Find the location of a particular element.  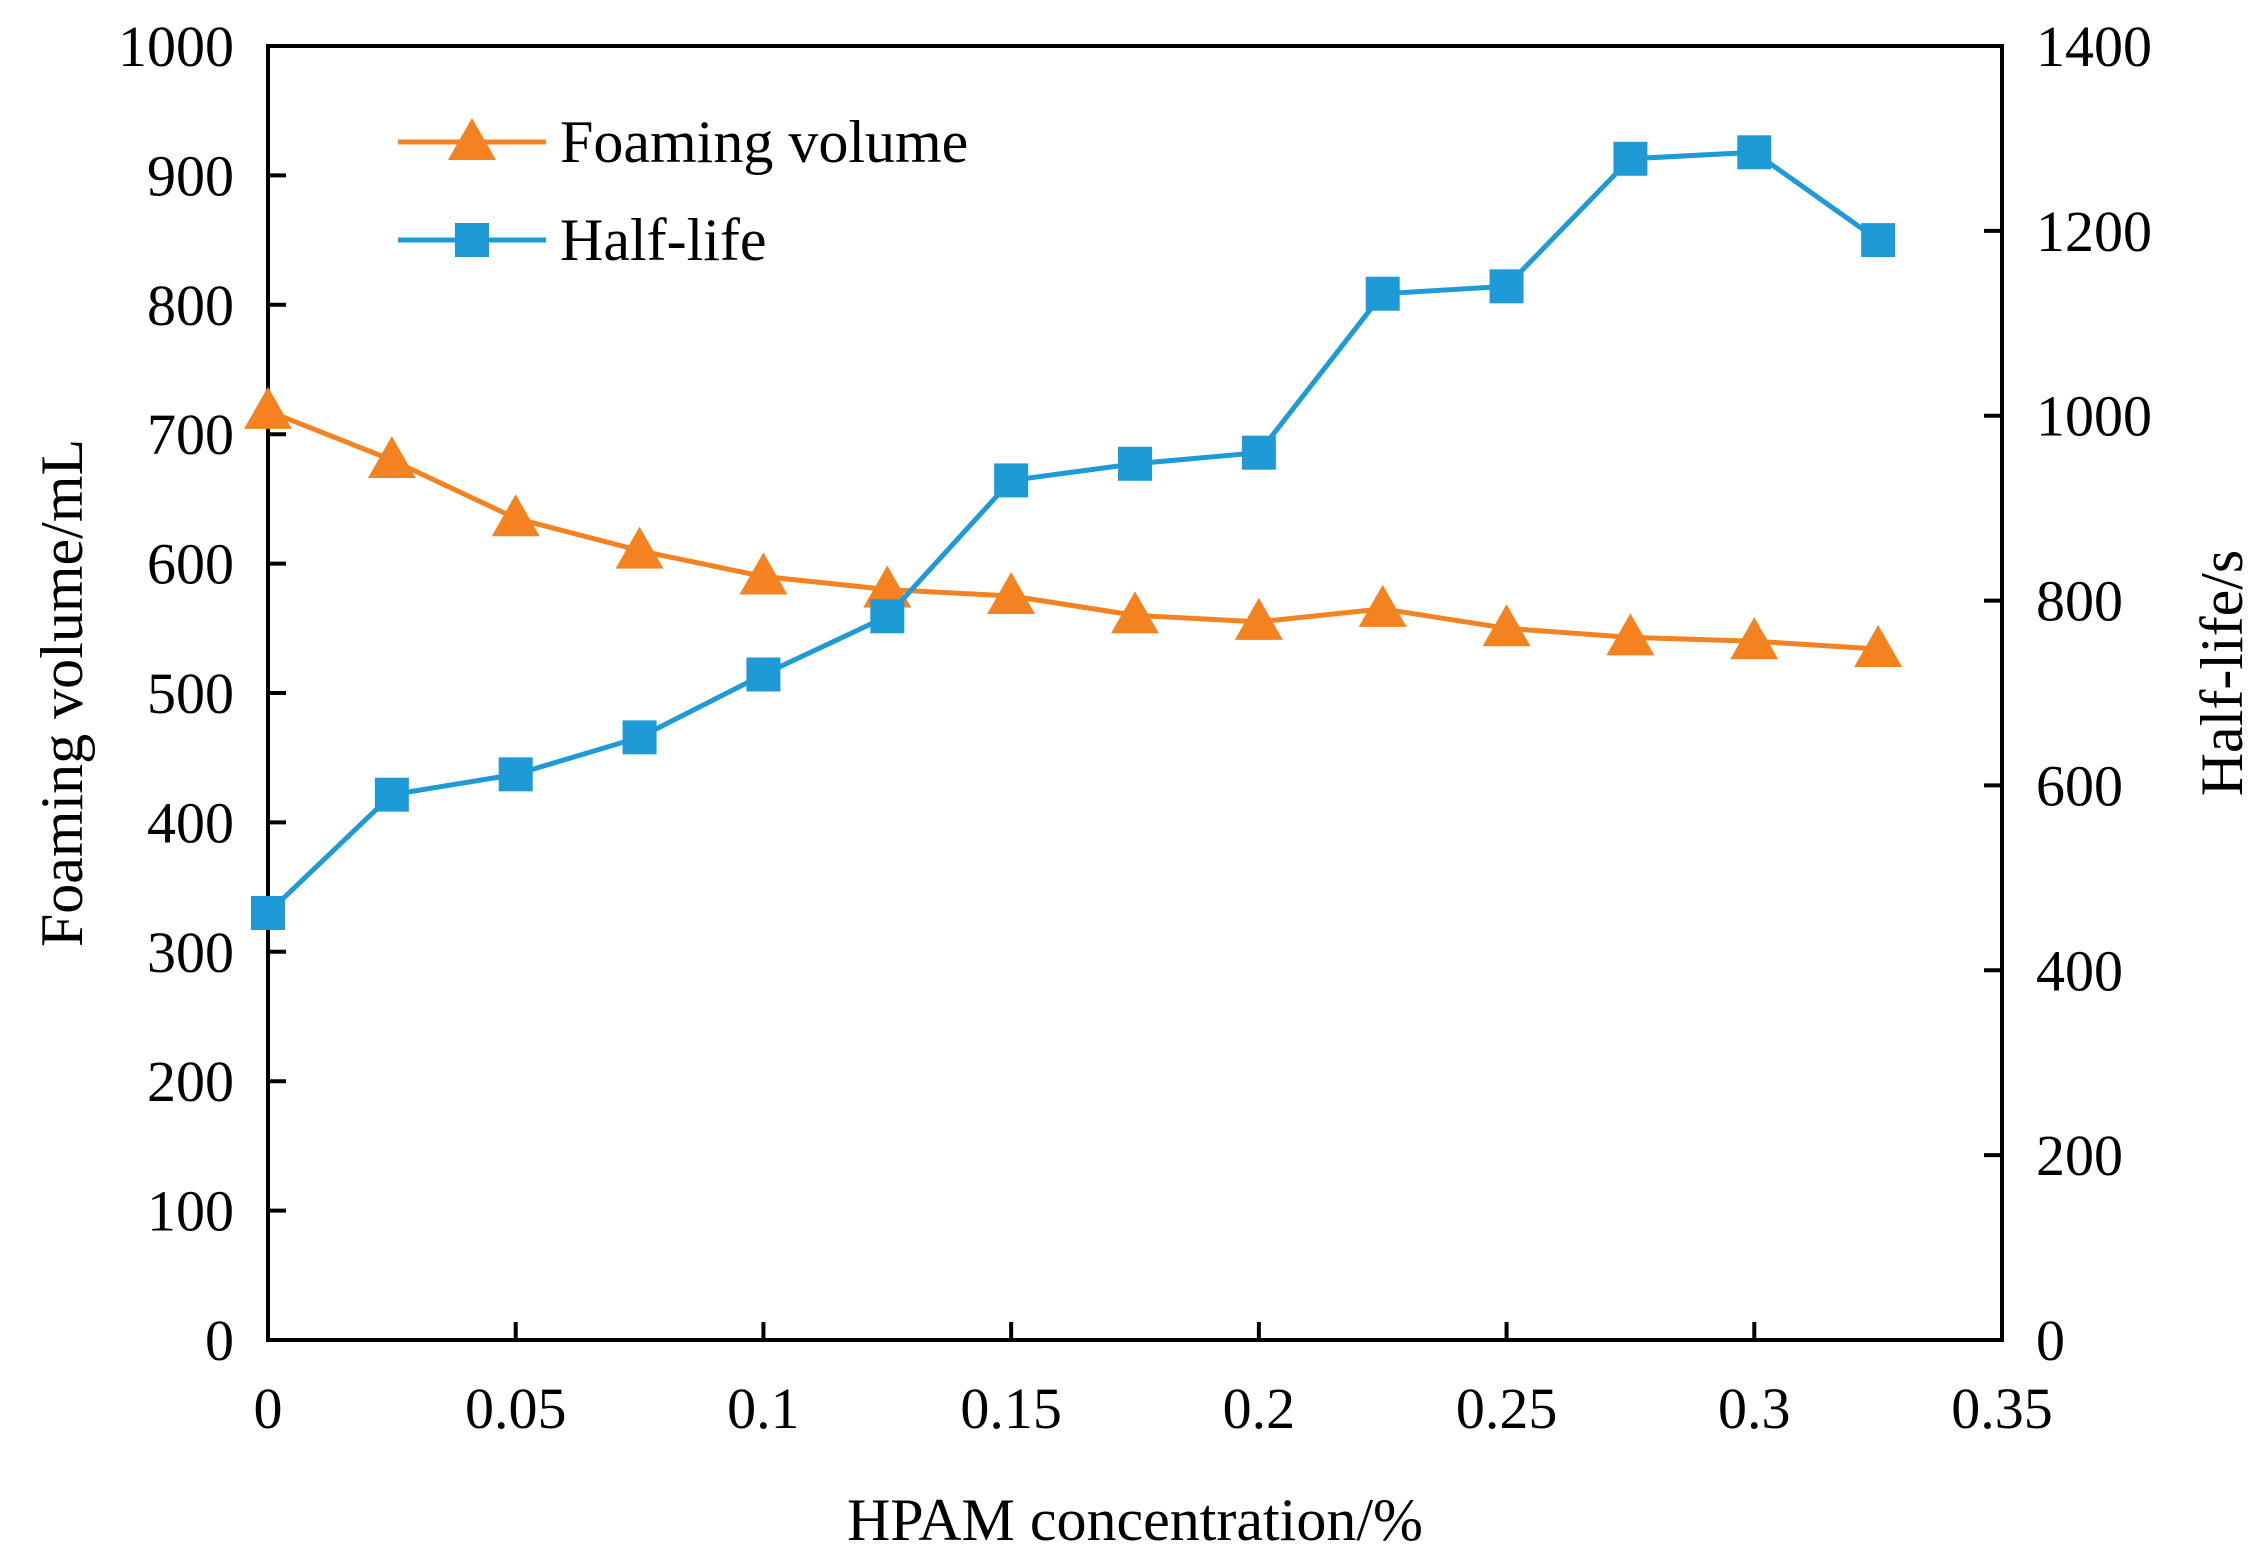

legend-item: Foaming volume is located at coordinates (683, 142).